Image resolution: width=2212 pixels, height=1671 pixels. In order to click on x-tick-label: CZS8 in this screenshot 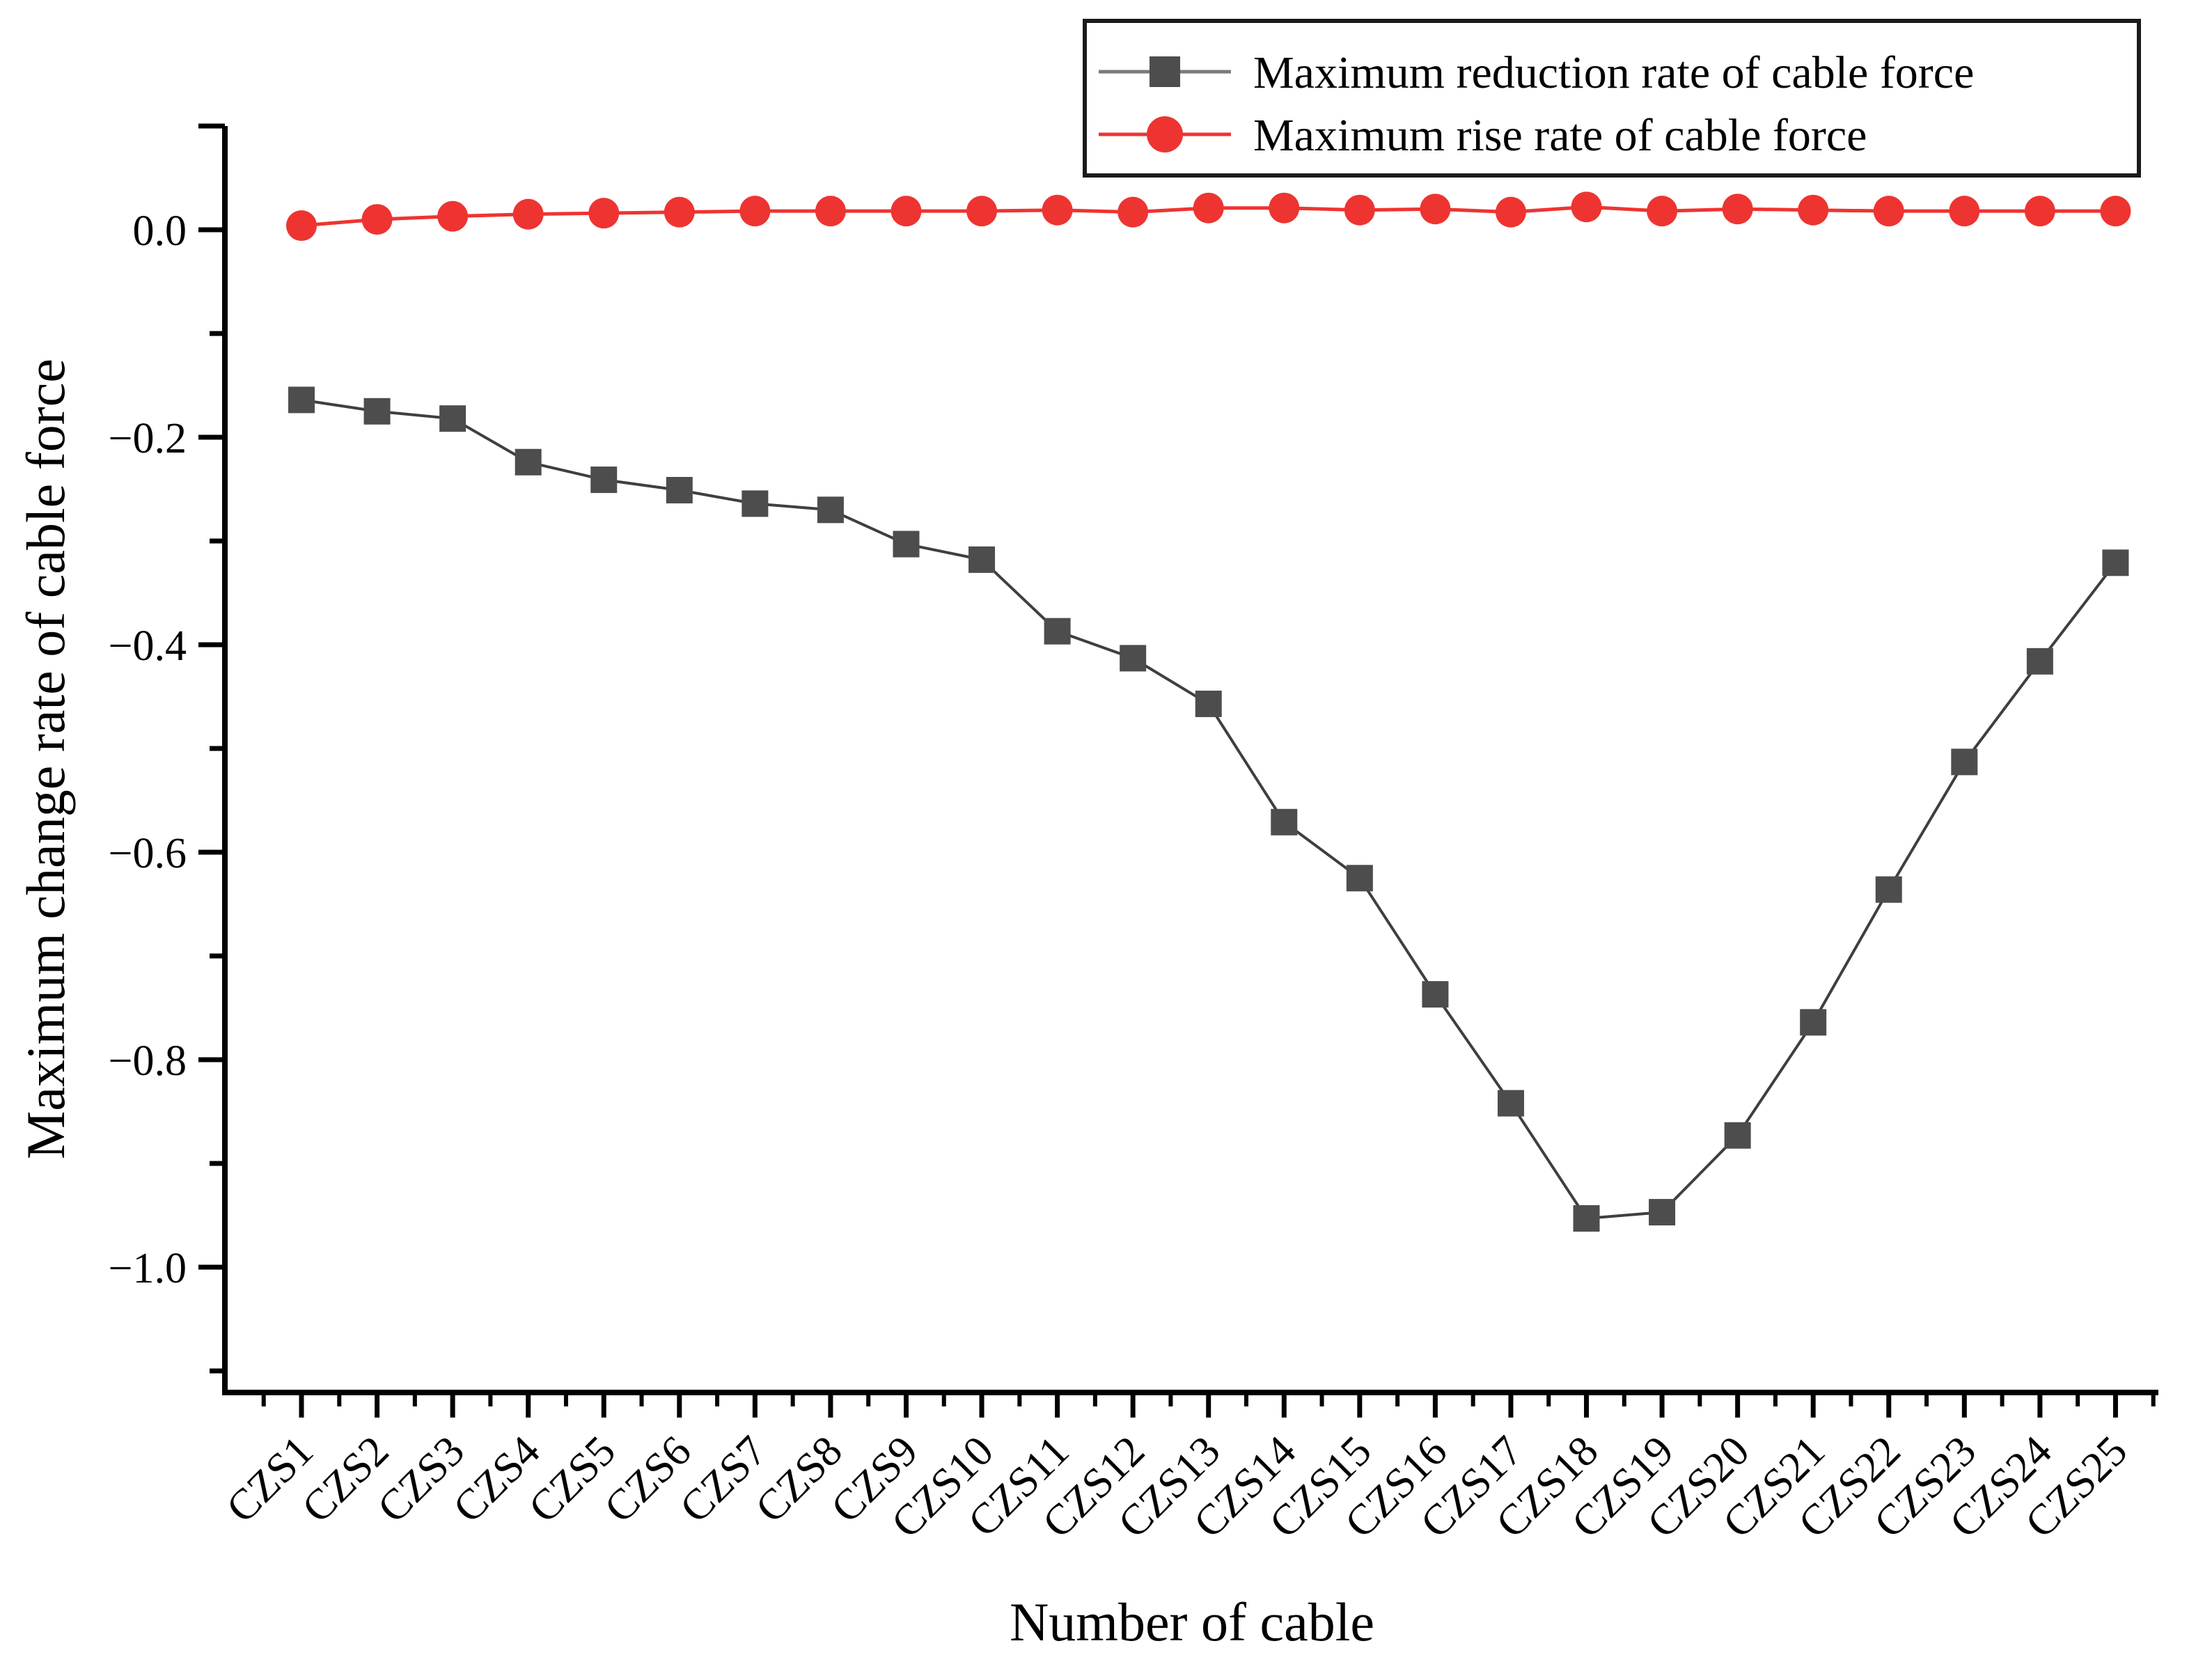, I will do `click(798, 1479)`.